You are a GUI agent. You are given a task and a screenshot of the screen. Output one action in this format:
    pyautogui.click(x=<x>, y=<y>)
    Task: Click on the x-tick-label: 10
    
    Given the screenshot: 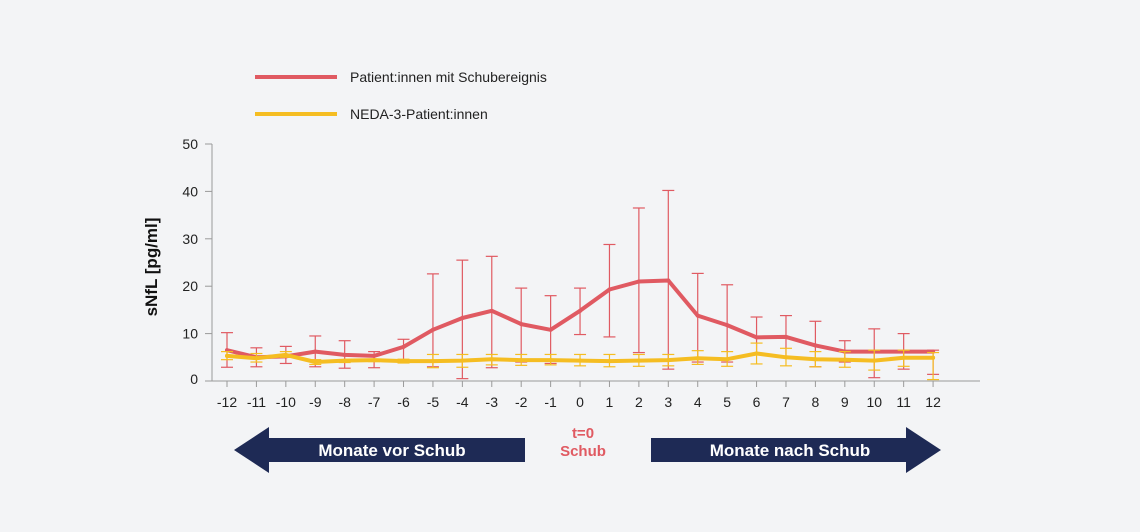 What is the action you would take?
    pyautogui.click(x=874, y=402)
    